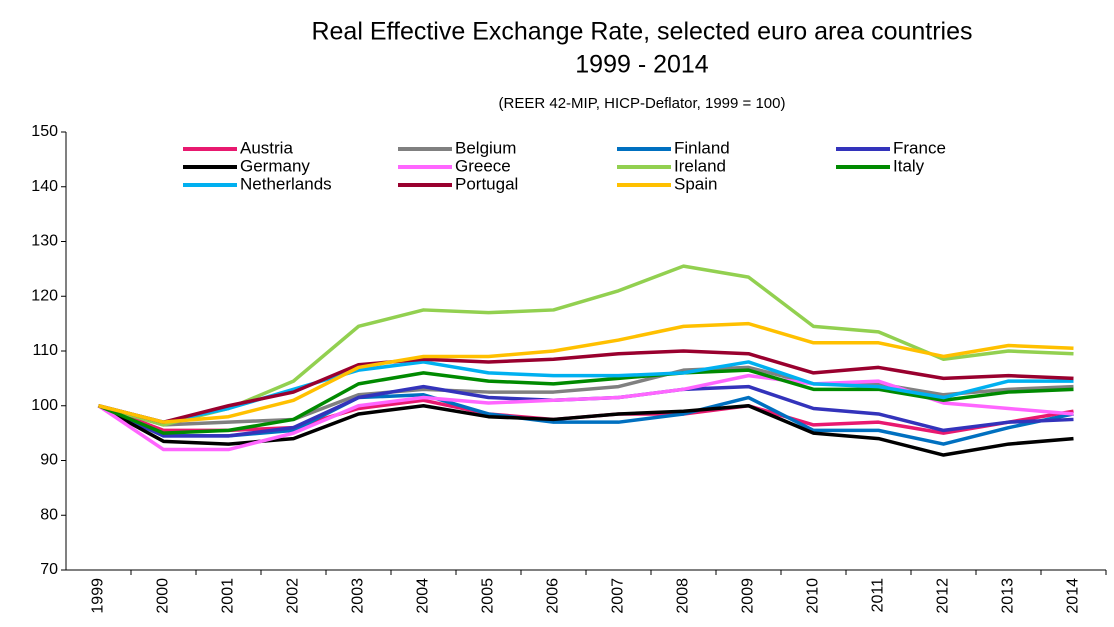  What do you see at coordinates (748, 596) in the screenshot?
I see `x-tick-label: 2009` at bounding box center [748, 596].